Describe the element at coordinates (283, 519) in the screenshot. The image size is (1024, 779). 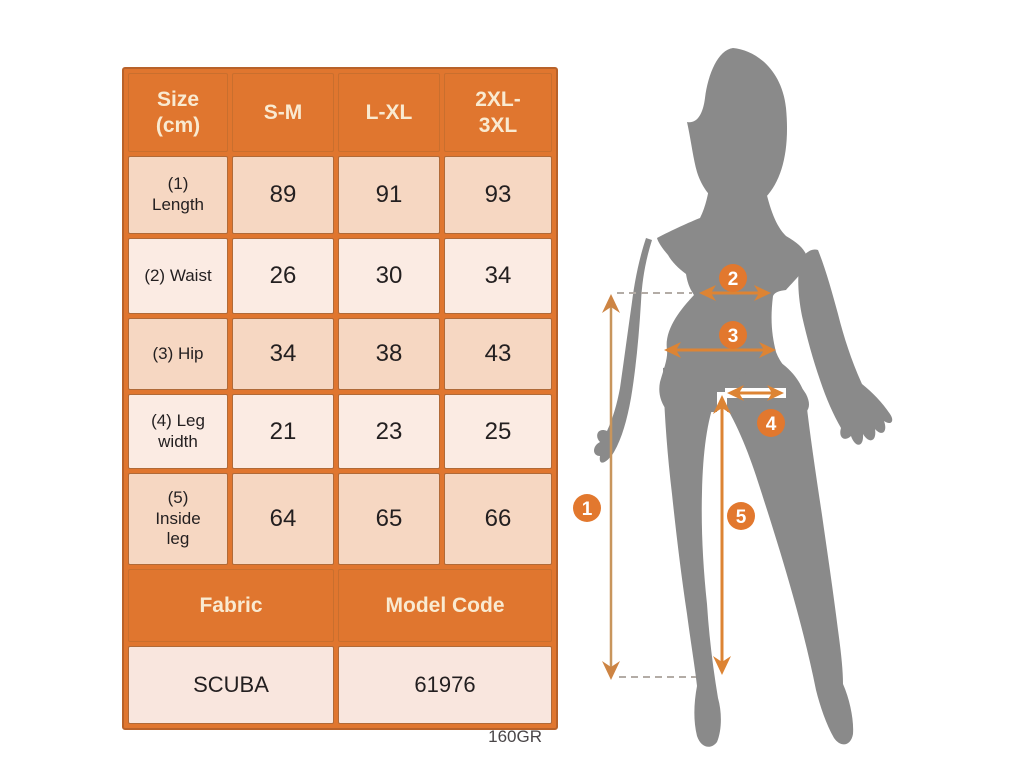
I see `inside-leg-sm: 64` at that location.